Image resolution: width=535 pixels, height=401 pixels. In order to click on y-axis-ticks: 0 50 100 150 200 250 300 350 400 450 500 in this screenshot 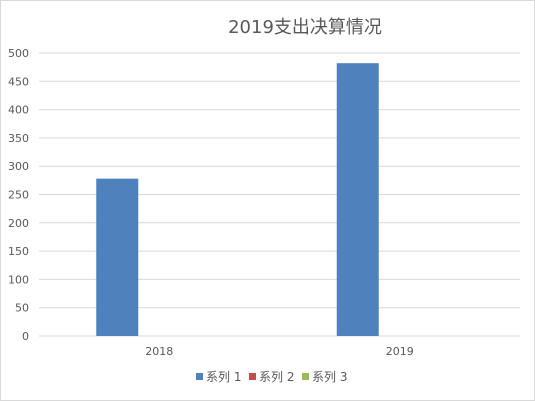, I will do `click(18, 195)`.